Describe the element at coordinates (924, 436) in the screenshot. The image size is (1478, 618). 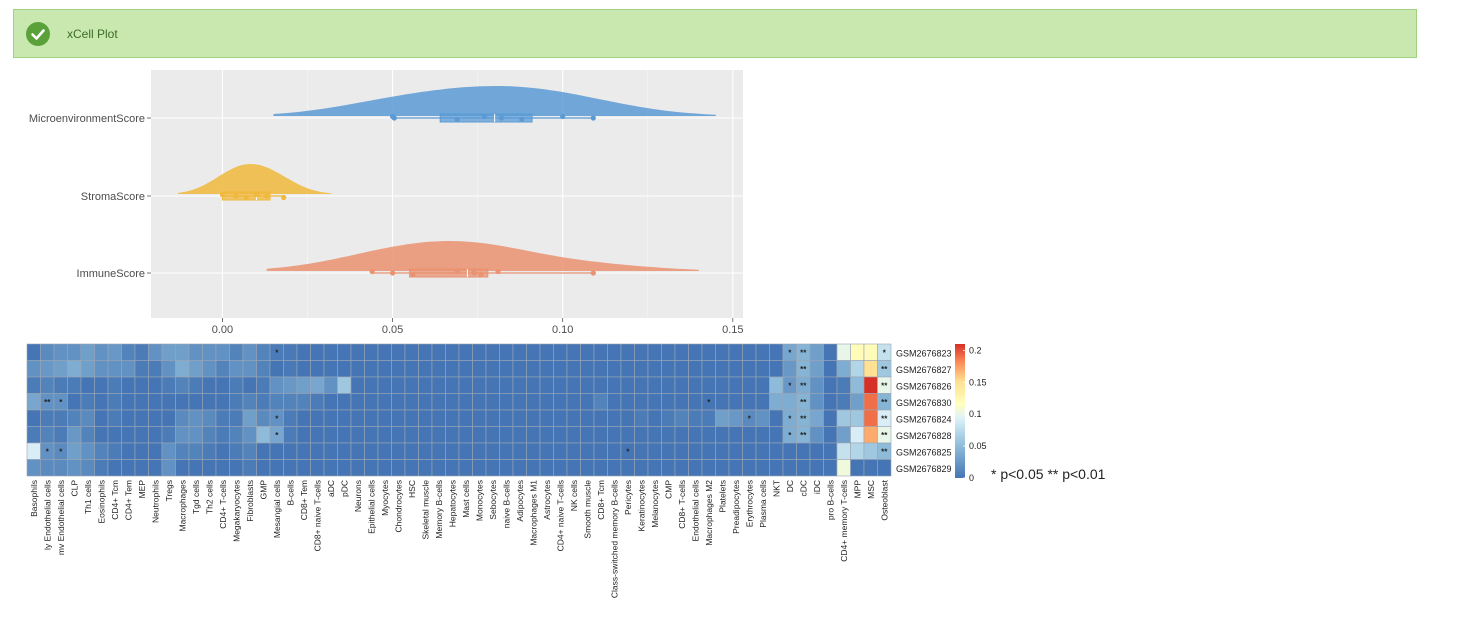
I see `row-label: GSM2676828` at that location.